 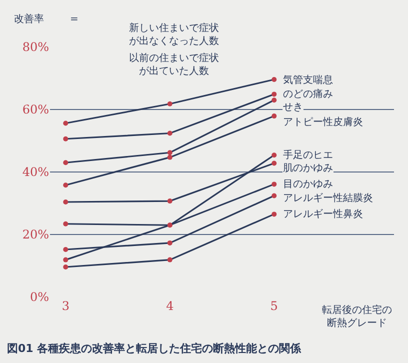 What do you see at coordinates (66, 306) in the screenshot?
I see `x-tick-label: 3` at bounding box center [66, 306].